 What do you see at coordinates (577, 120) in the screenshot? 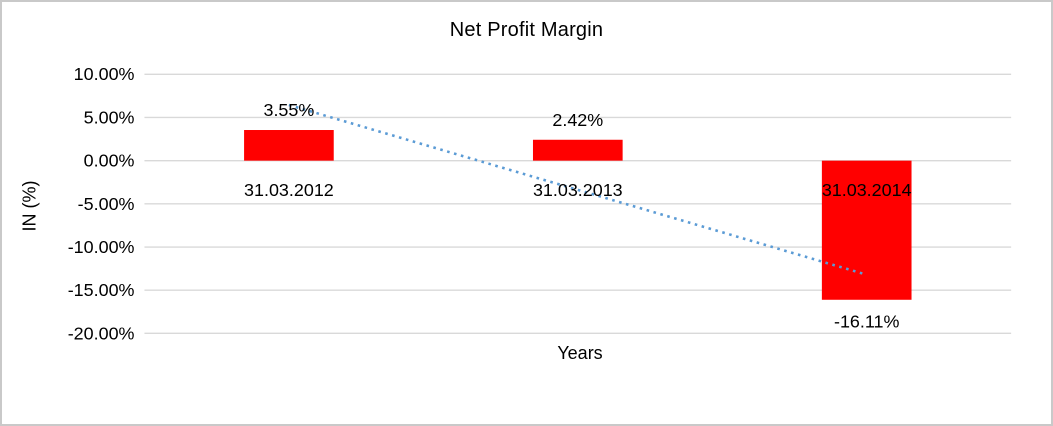
I see `bar-data-label: 2.42%` at bounding box center [577, 120].